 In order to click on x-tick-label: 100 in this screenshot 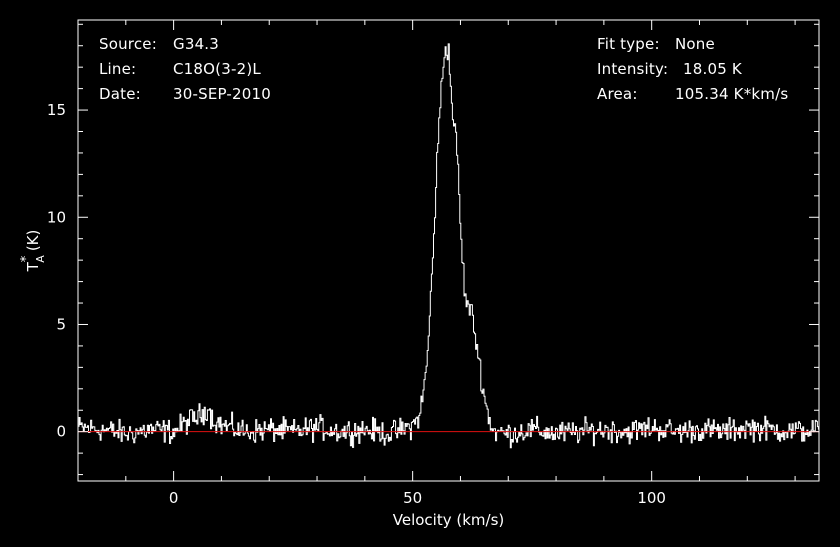, I will do `click(651, 498)`.